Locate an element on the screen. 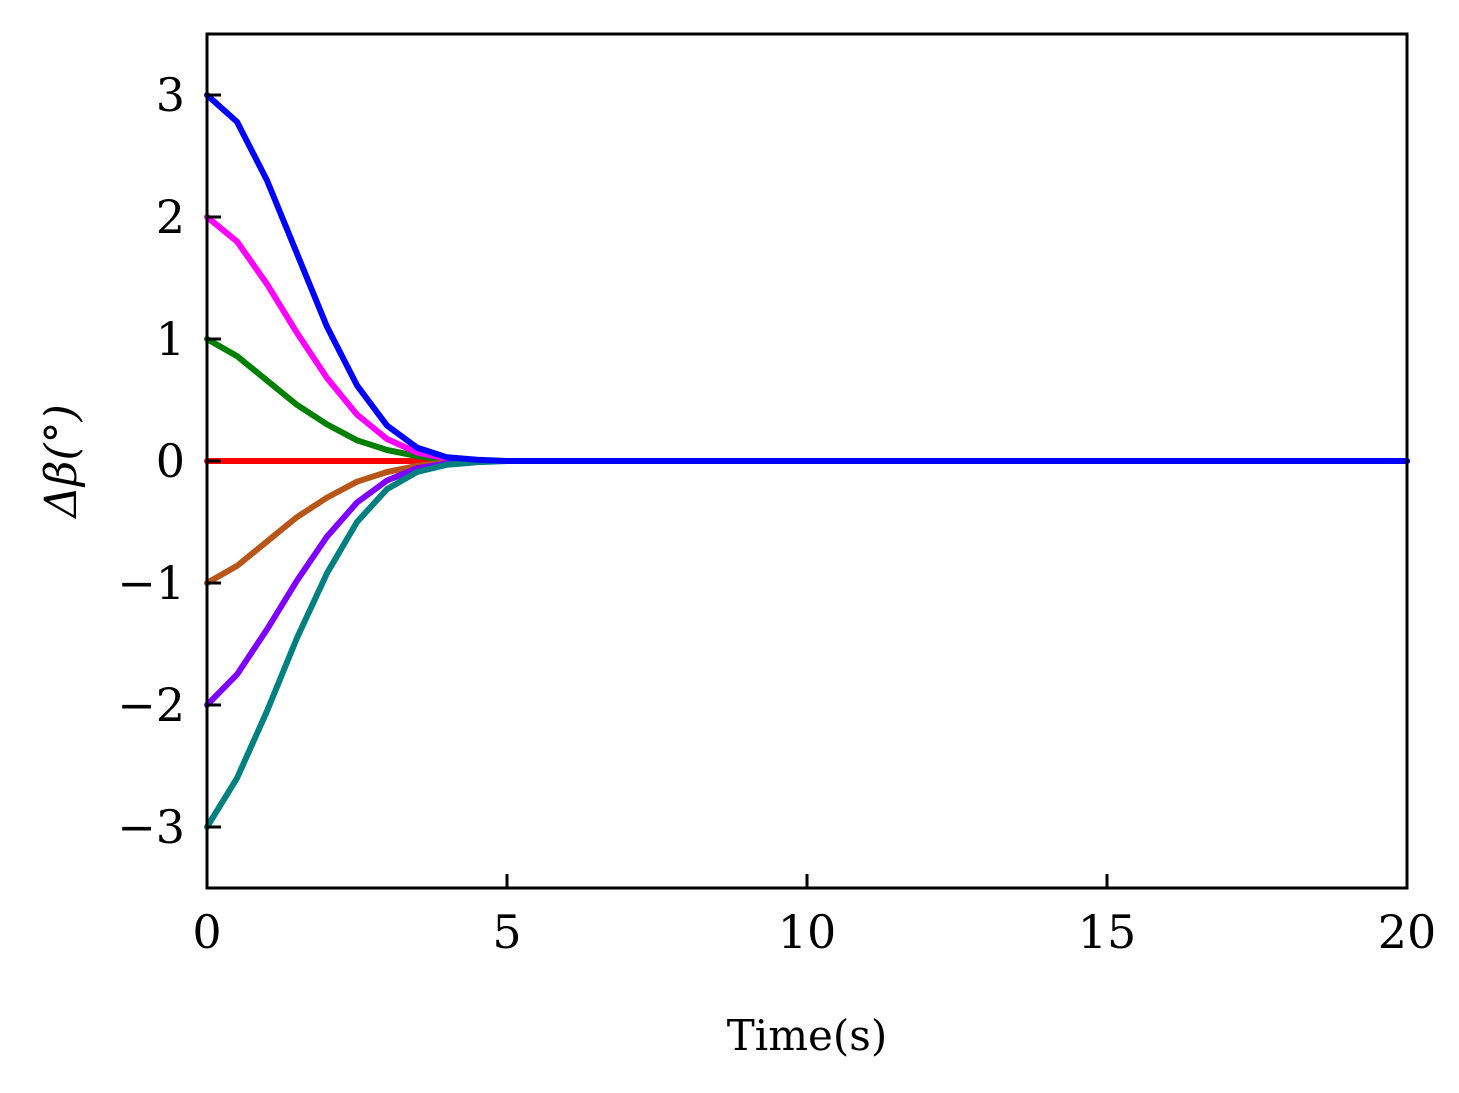 This screenshot has height=1093, width=1459. y-tick-label: 1 is located at coordinates (170, 339).